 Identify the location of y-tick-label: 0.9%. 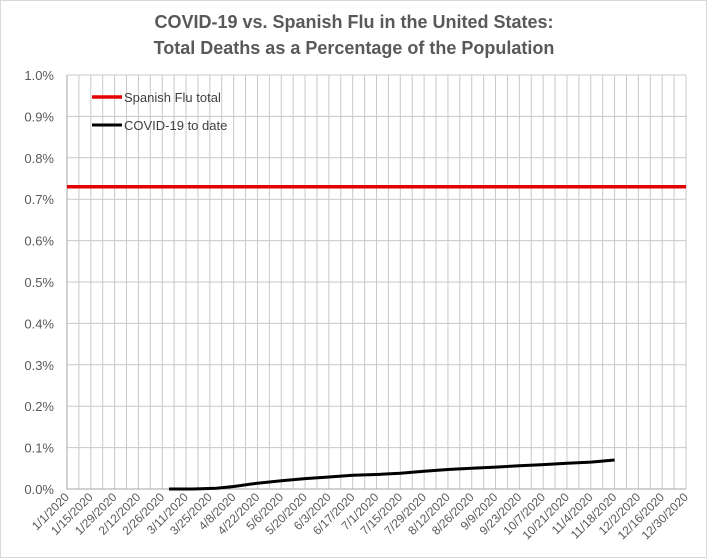
(39, 116).